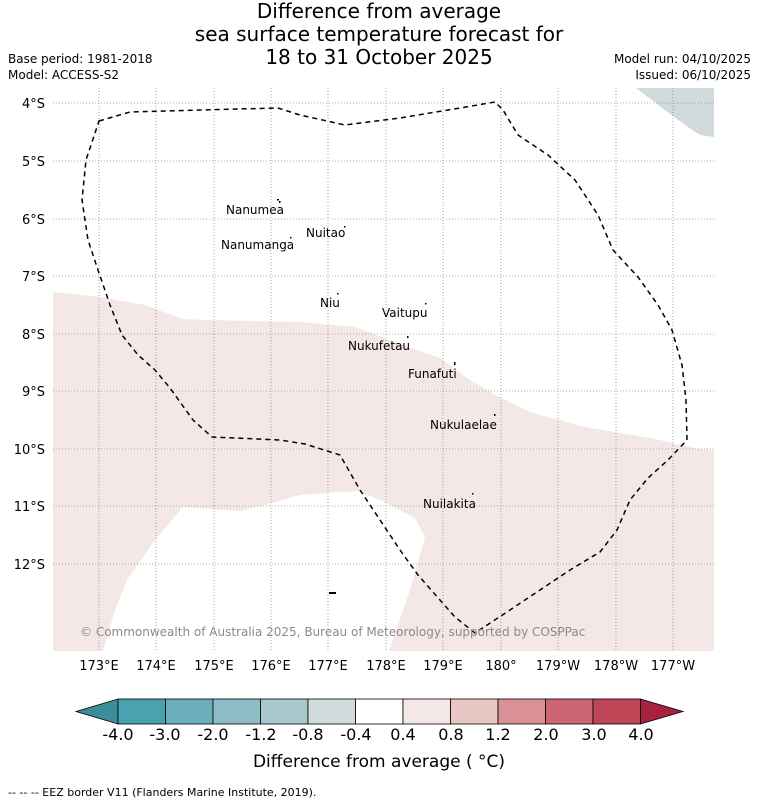 This screenshot has width=758, height=804. I want to click on lon-label-178e: 178°E, so click(386, 666).